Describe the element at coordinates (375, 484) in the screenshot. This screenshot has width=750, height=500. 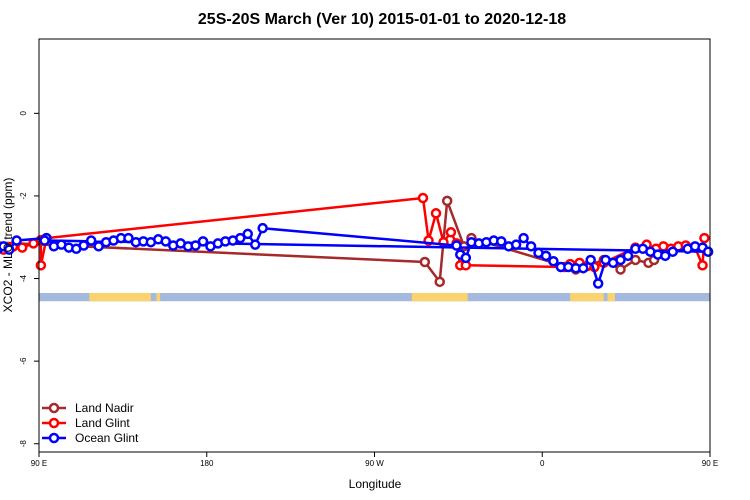
I see `x-axis-label: Longitude` at that location.